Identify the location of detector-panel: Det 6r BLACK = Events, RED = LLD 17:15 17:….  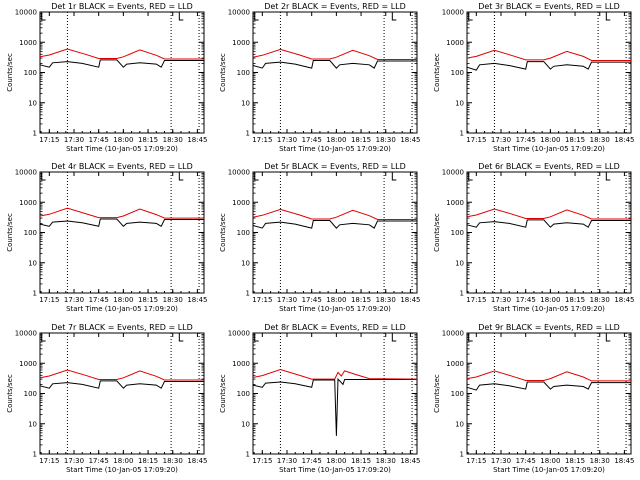
(534, 237).